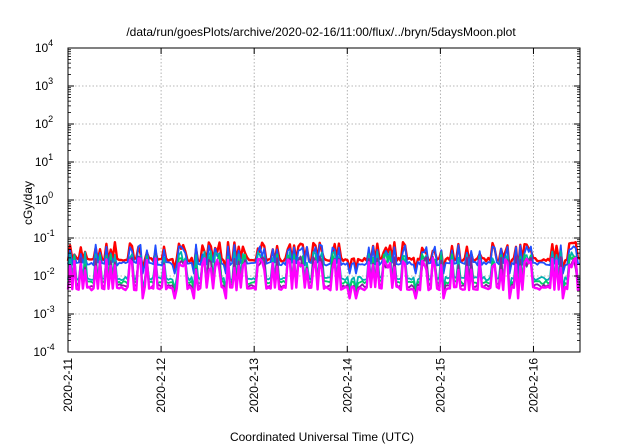  What do you see at coordinates (28, 203) in the screenshot?
I see `y-axis-label: cGy/day` at bounding box center [28, 203].